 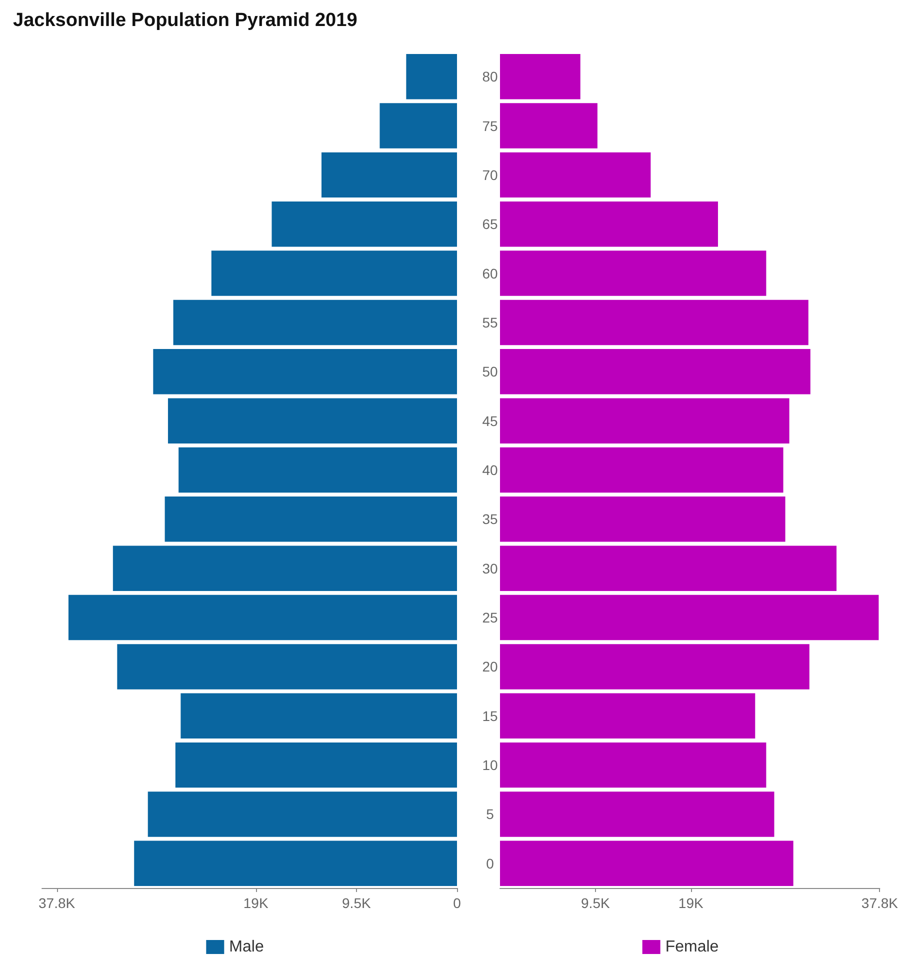 What do you see at coordinates (490, 716) in the screenshot?
I see `y-tick-label: 15` at bounding box center [490, 716].